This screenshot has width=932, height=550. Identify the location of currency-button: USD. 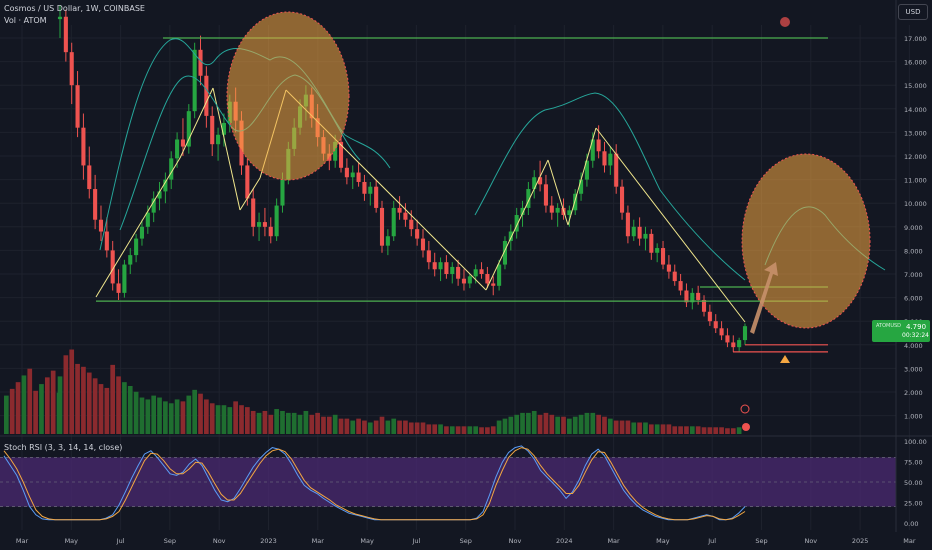
(913, 12).